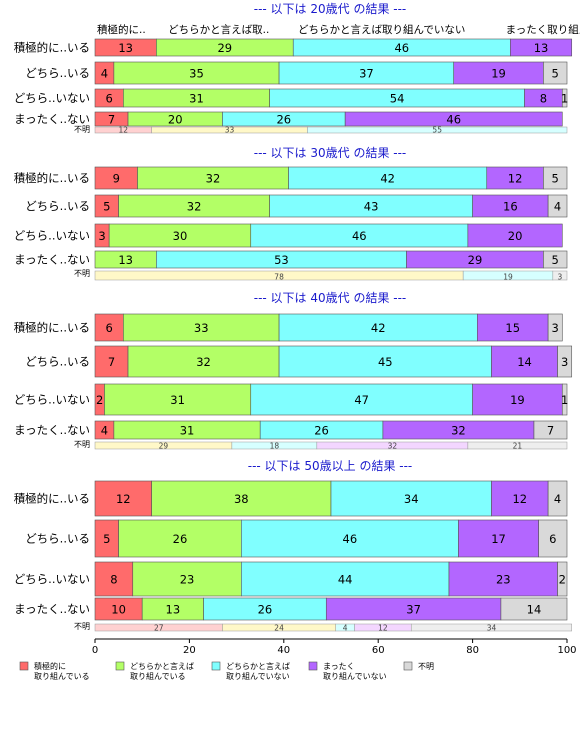  Describe the element at coordinates (330, 153) in the screenshot. I see `panel-title: --- 以下は 30歳代 の結果 ---` at that location.